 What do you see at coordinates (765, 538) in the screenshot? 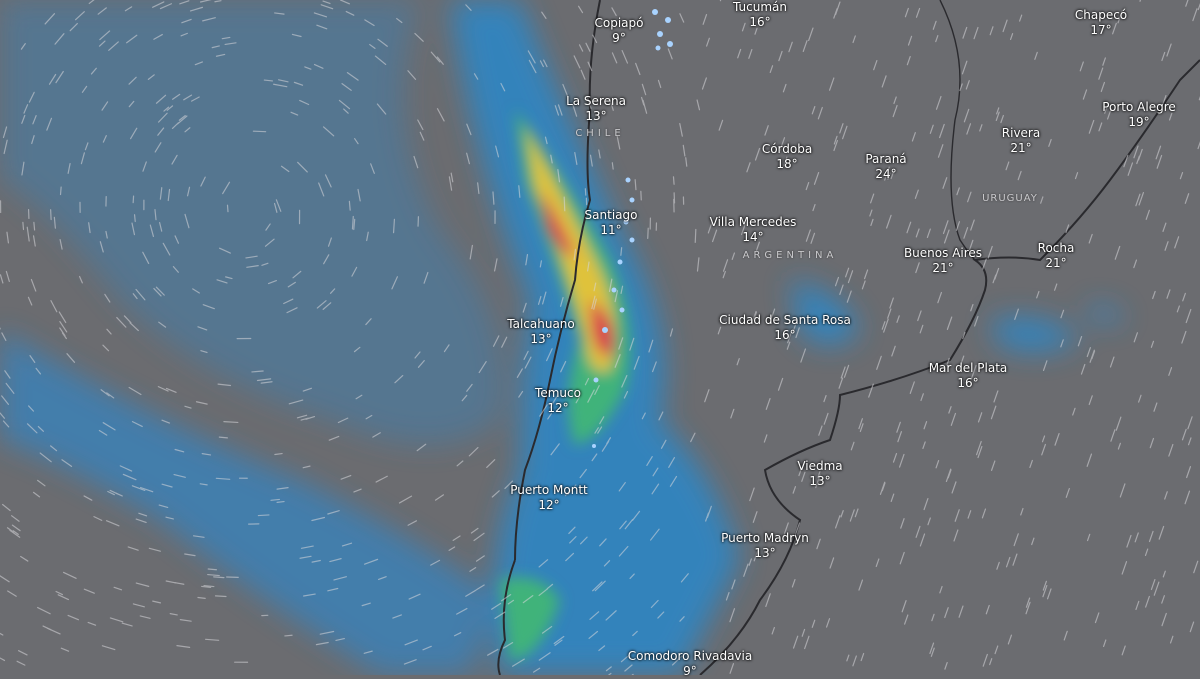
I see `city-name: Puerto Madryn` at bounding box center [765, 538].